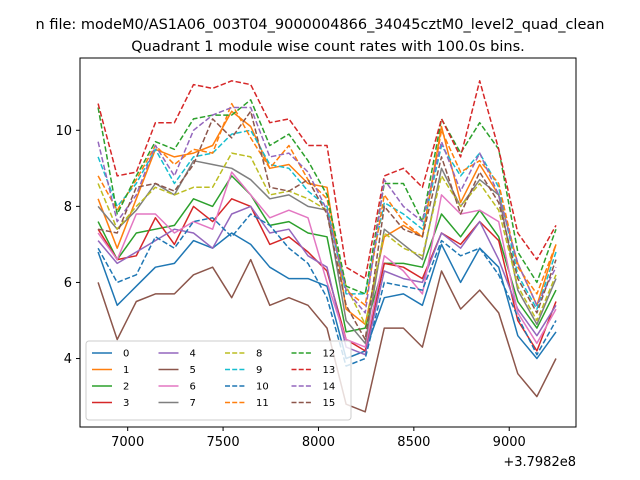  What do you see at coordinates (127, 442) in the screenshot?
I see `x-tick-label: 7000` at bounding box center [127, 442].